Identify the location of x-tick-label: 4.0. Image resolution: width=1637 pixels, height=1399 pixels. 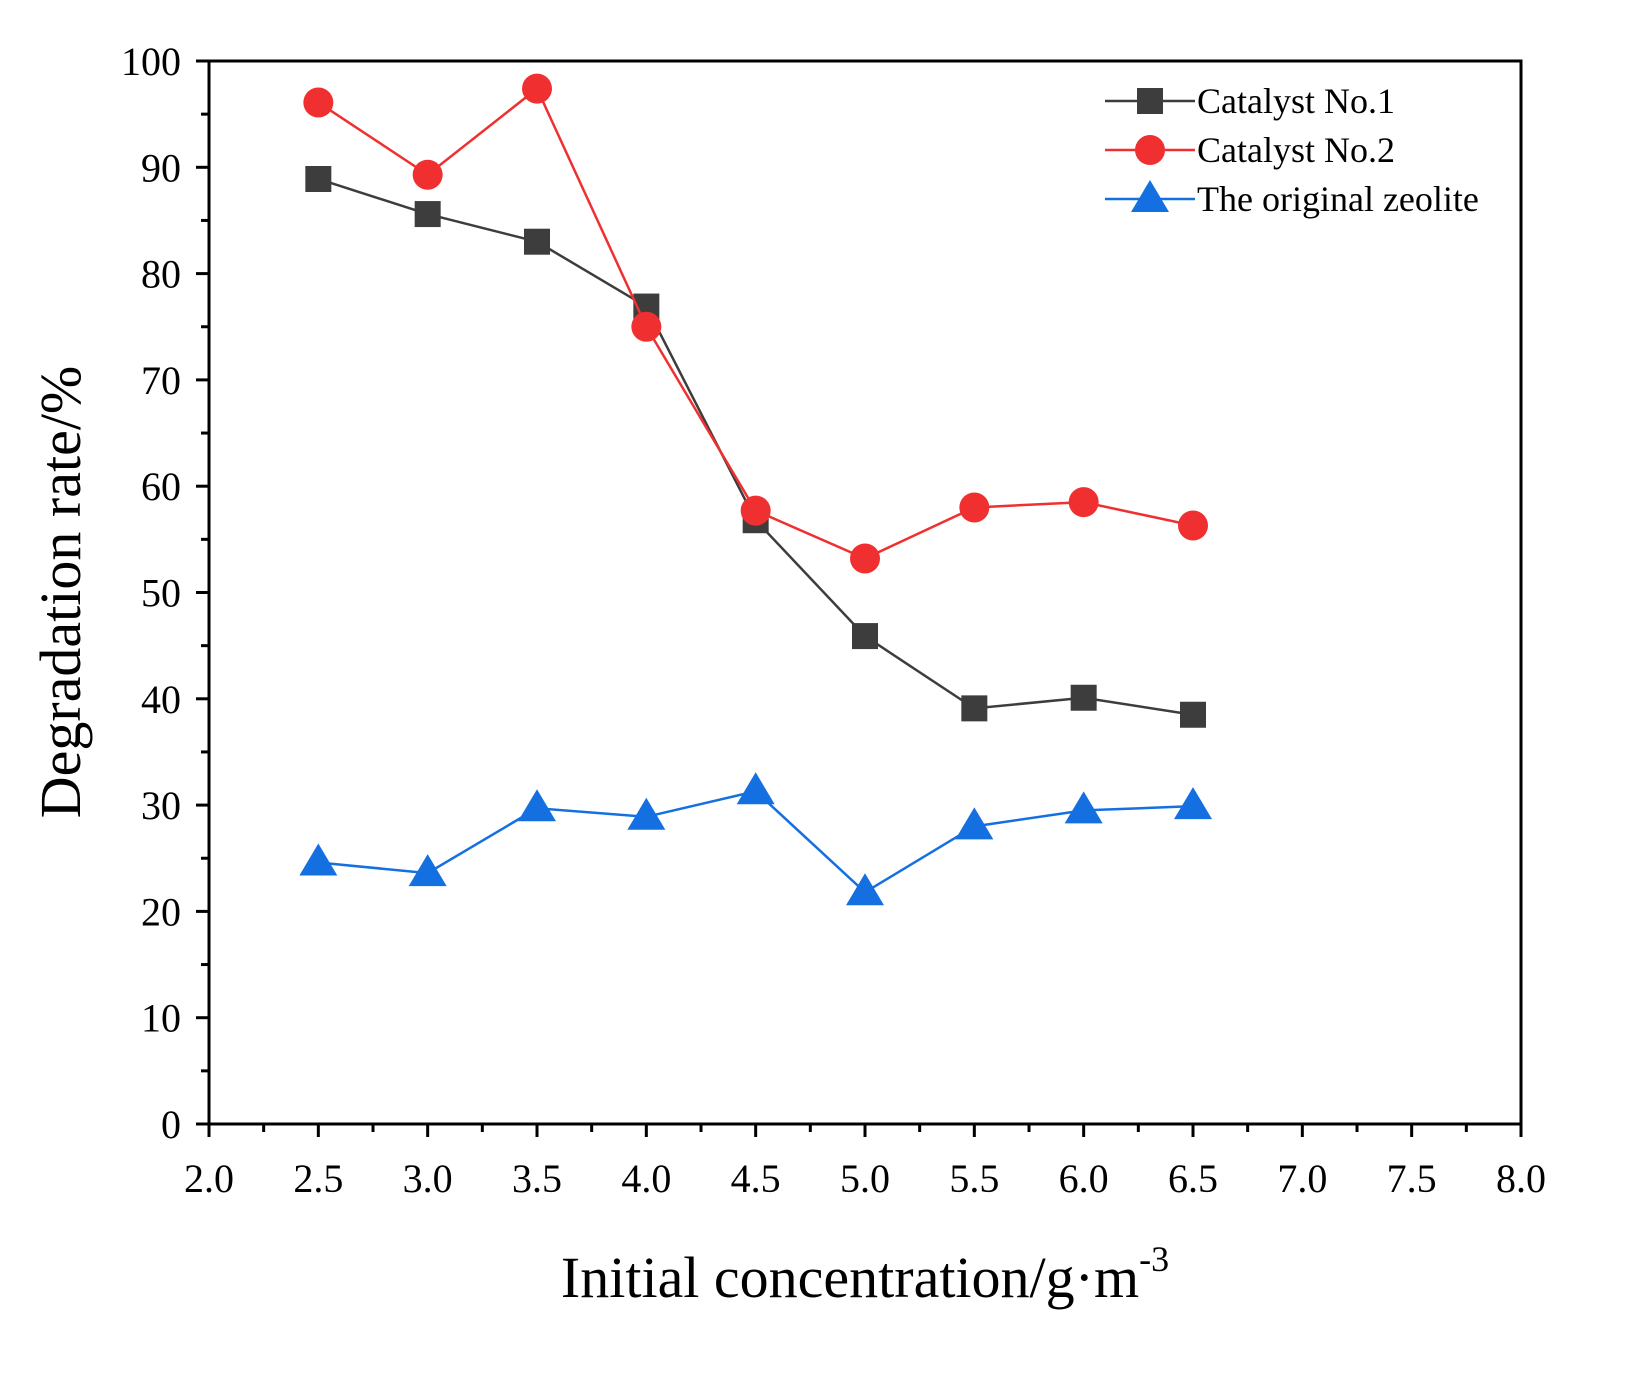
(646, 1178).